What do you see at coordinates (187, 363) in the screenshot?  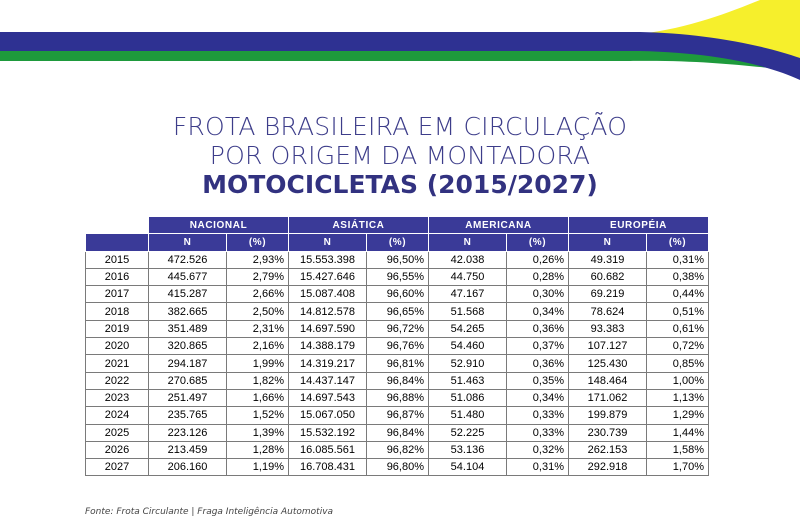 I see `count-cell: 294.187` at bounding box center [187, 363].